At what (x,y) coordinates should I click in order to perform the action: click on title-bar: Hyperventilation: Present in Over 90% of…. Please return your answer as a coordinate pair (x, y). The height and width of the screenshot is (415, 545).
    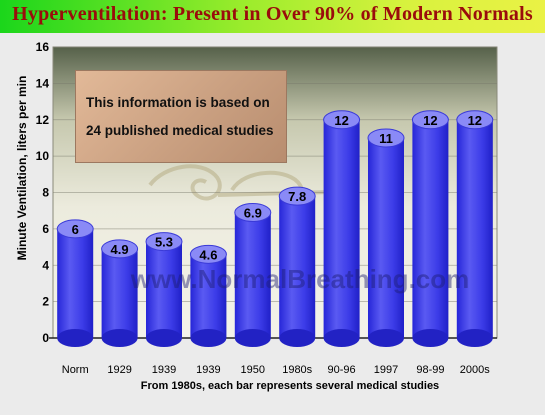
    Looking at the image, I should click on (272, 16).